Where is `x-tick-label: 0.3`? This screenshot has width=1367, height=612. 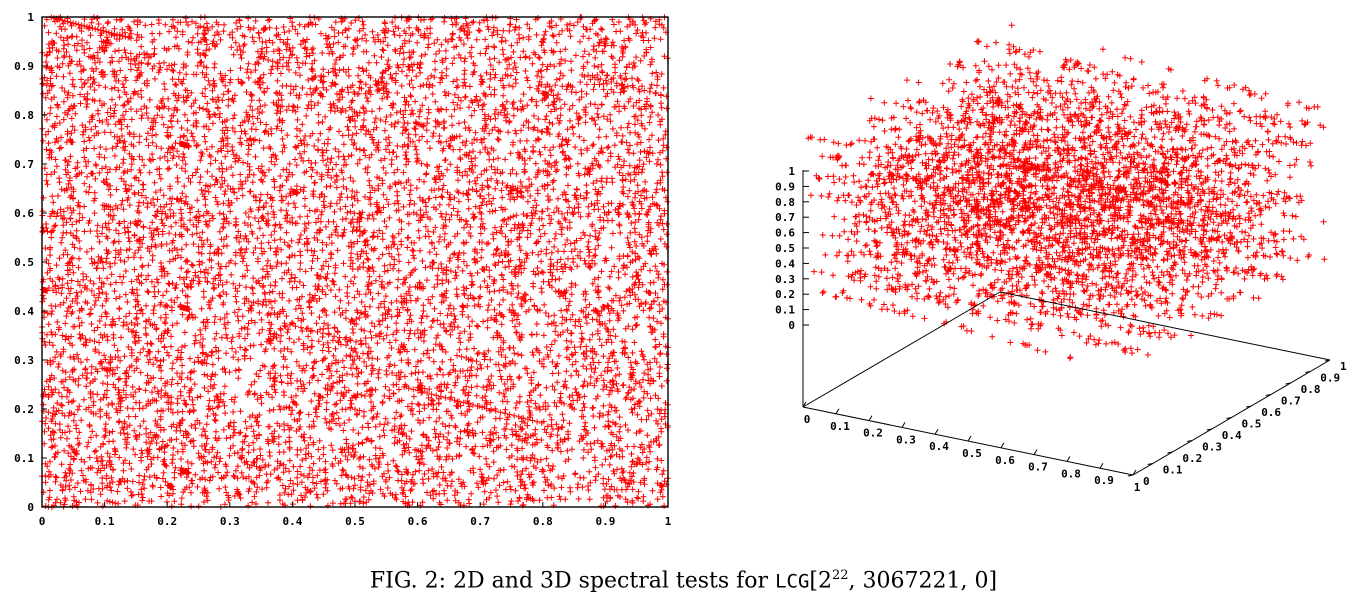 x-tick-label: 0.3 is located at coordinates (230, 521).